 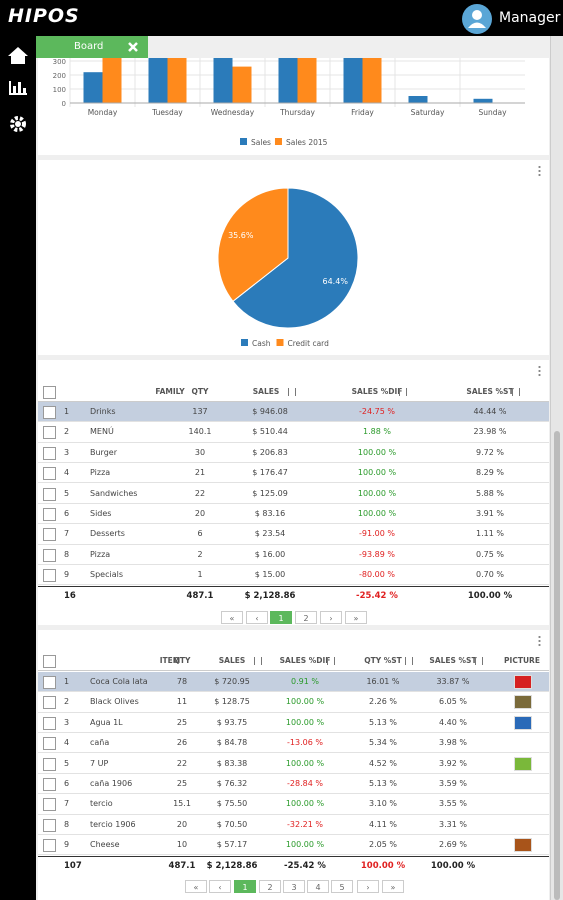 What do you see at coordinates (336, 281) in the screenshot?
I see `slice-label: 64.4%` at bounding box center [336, 281].